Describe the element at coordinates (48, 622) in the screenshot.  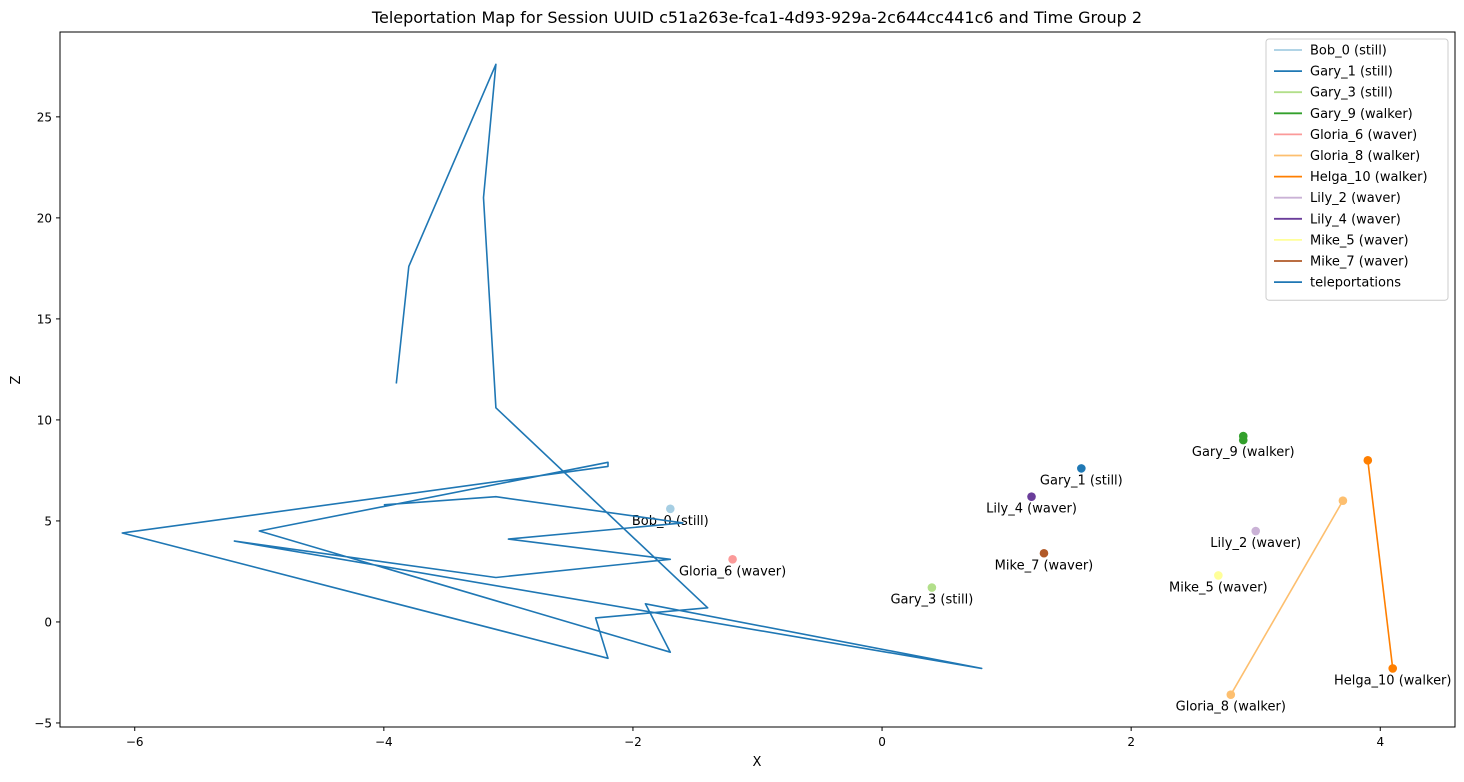
I see `y-tick-label-1: 0` at that location.